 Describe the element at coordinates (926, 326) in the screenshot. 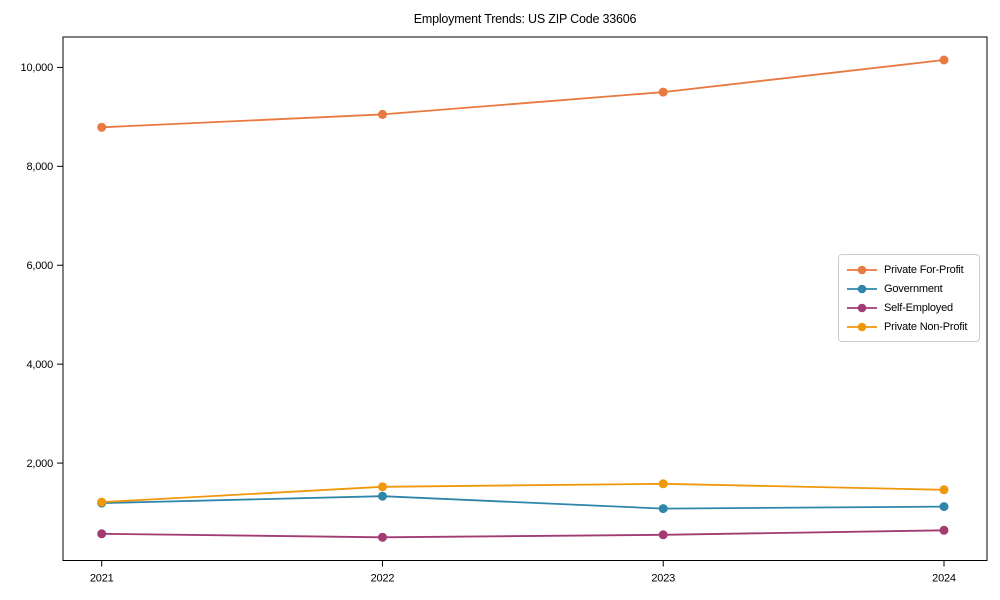

I see `legend-label: Private Non-Profit` at that location.